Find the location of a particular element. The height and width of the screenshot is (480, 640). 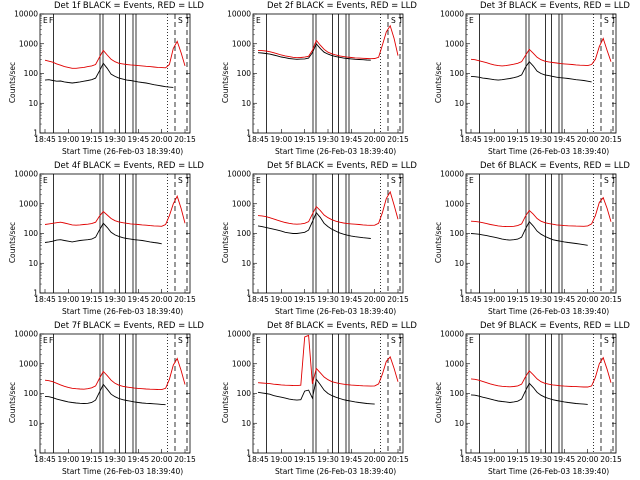

chart-title: Det 8f BLACK = Events, RED = LLD is located at coordinates (342, 326).